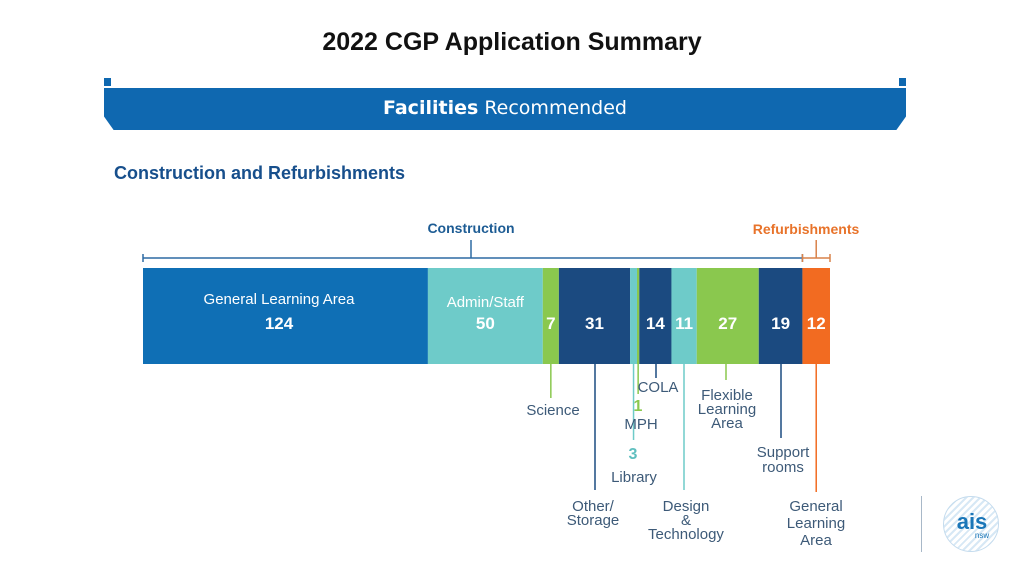 The image size is (1024, 576). Describe the element at coordinates (485, 323) in the screenshot. I see `segment-value-1: 50` at that location.